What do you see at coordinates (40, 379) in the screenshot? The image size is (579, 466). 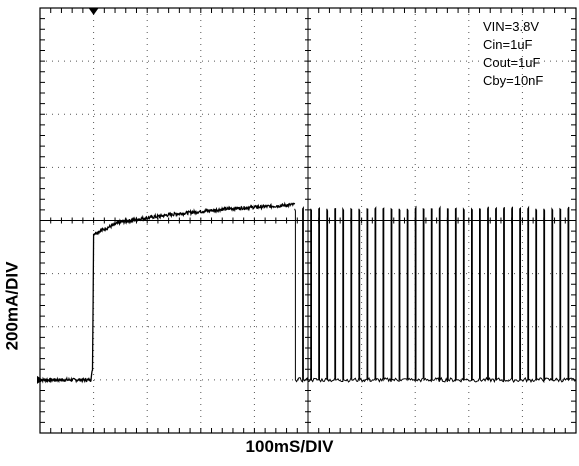 I see `ground-marker-icon` at bounding box center [40, 379].